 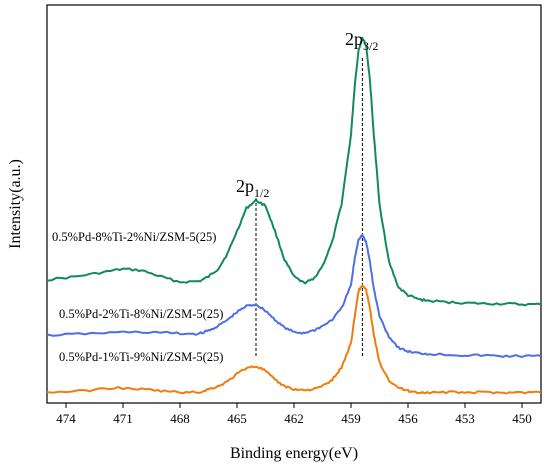 I want to click on peak-label-2p3-2: 2p3/2, so click(x=361, y=41).